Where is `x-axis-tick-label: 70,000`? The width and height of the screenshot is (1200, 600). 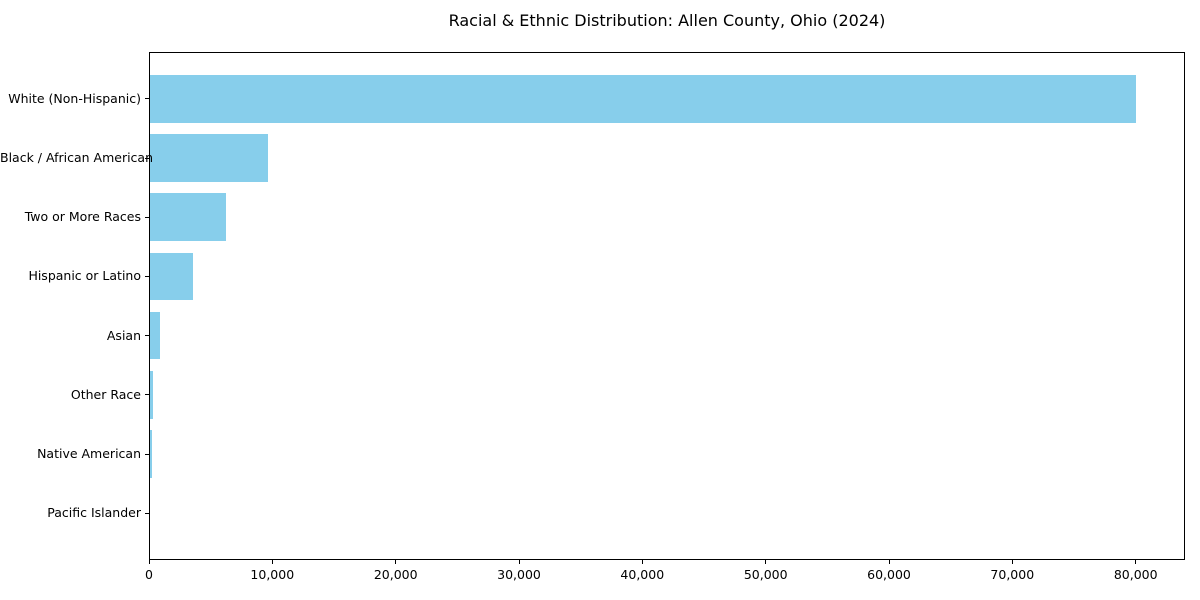 x-axis-tick-label: 70,000 is located at coordinates (1012, 574).